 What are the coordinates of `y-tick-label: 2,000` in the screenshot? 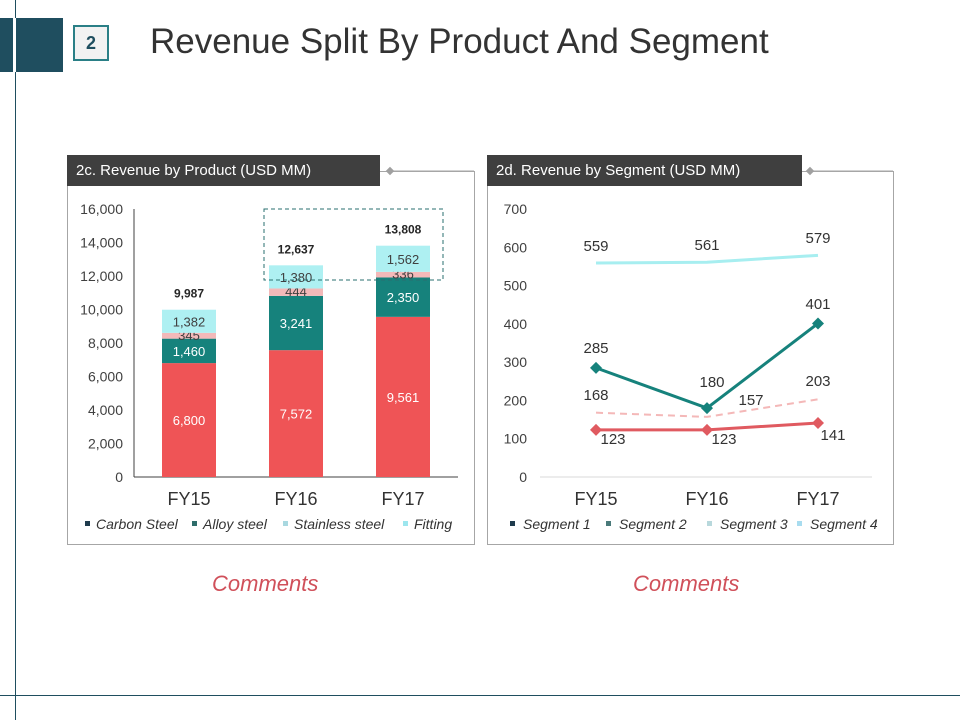 It's located at (105, 444).